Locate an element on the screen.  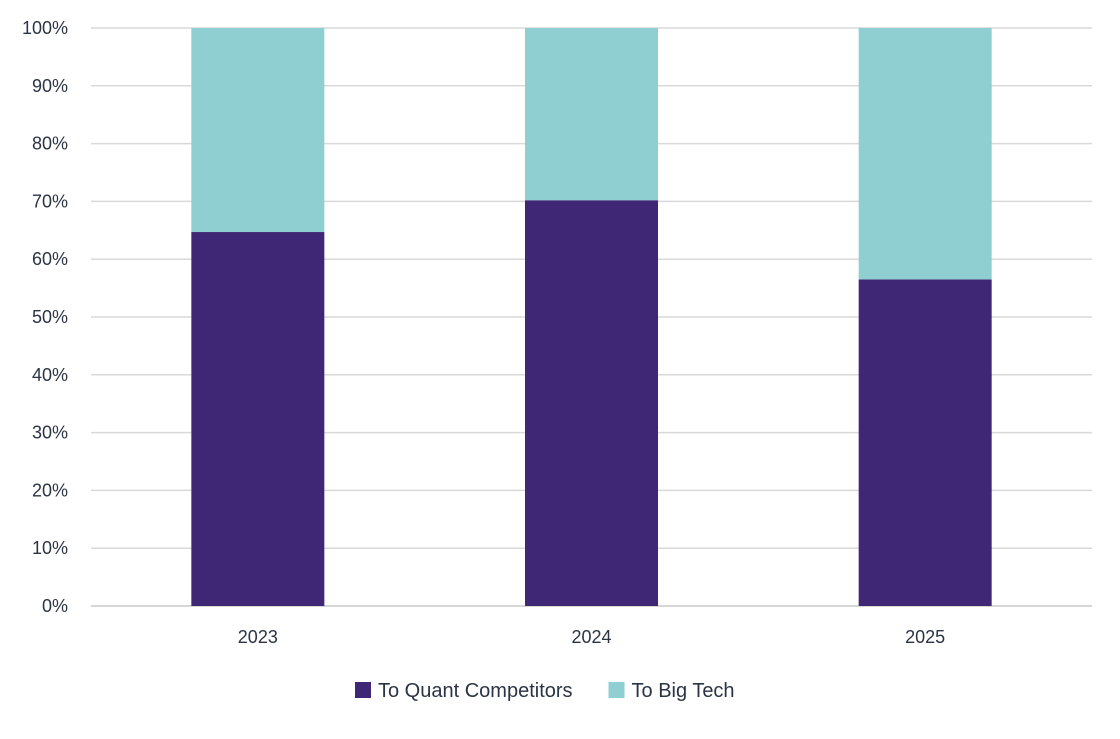
y-tick-label: 50% is located at coordinates (50, 317).